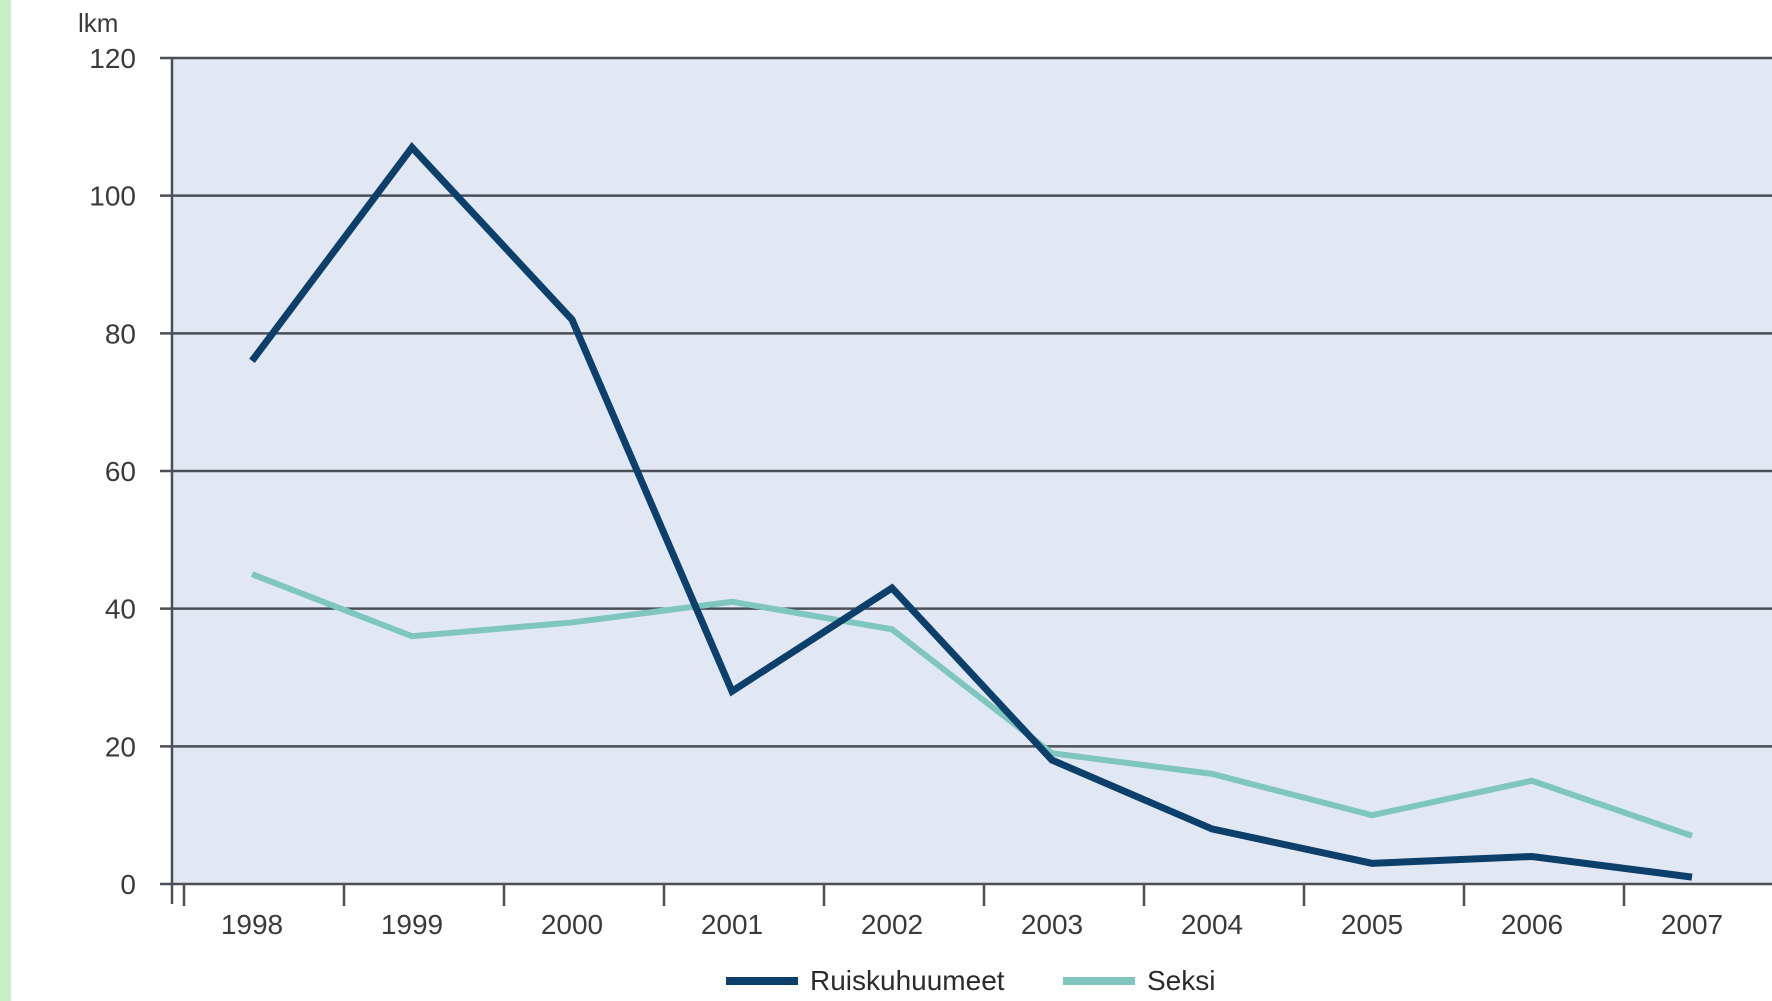 This screenshot has width=1772, height=1001. Describe the element at coordinates (1372, 924) in the screenshot. I see `x-tick-label: 2005` at that location.